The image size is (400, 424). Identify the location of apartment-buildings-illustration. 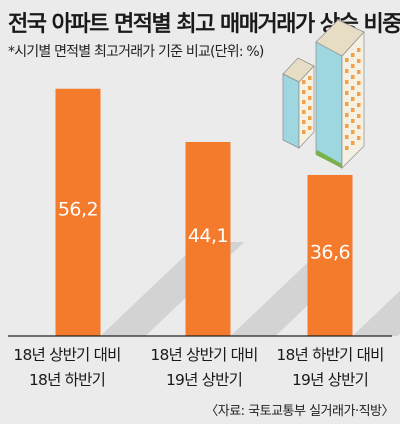
(323, 94).